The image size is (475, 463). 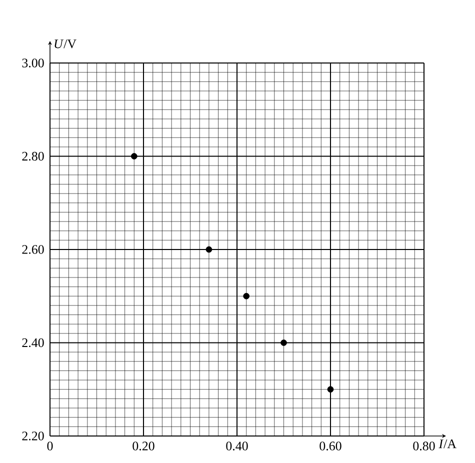 I want to click on x-tick-label: 0.20, so click(x=143, y=446).